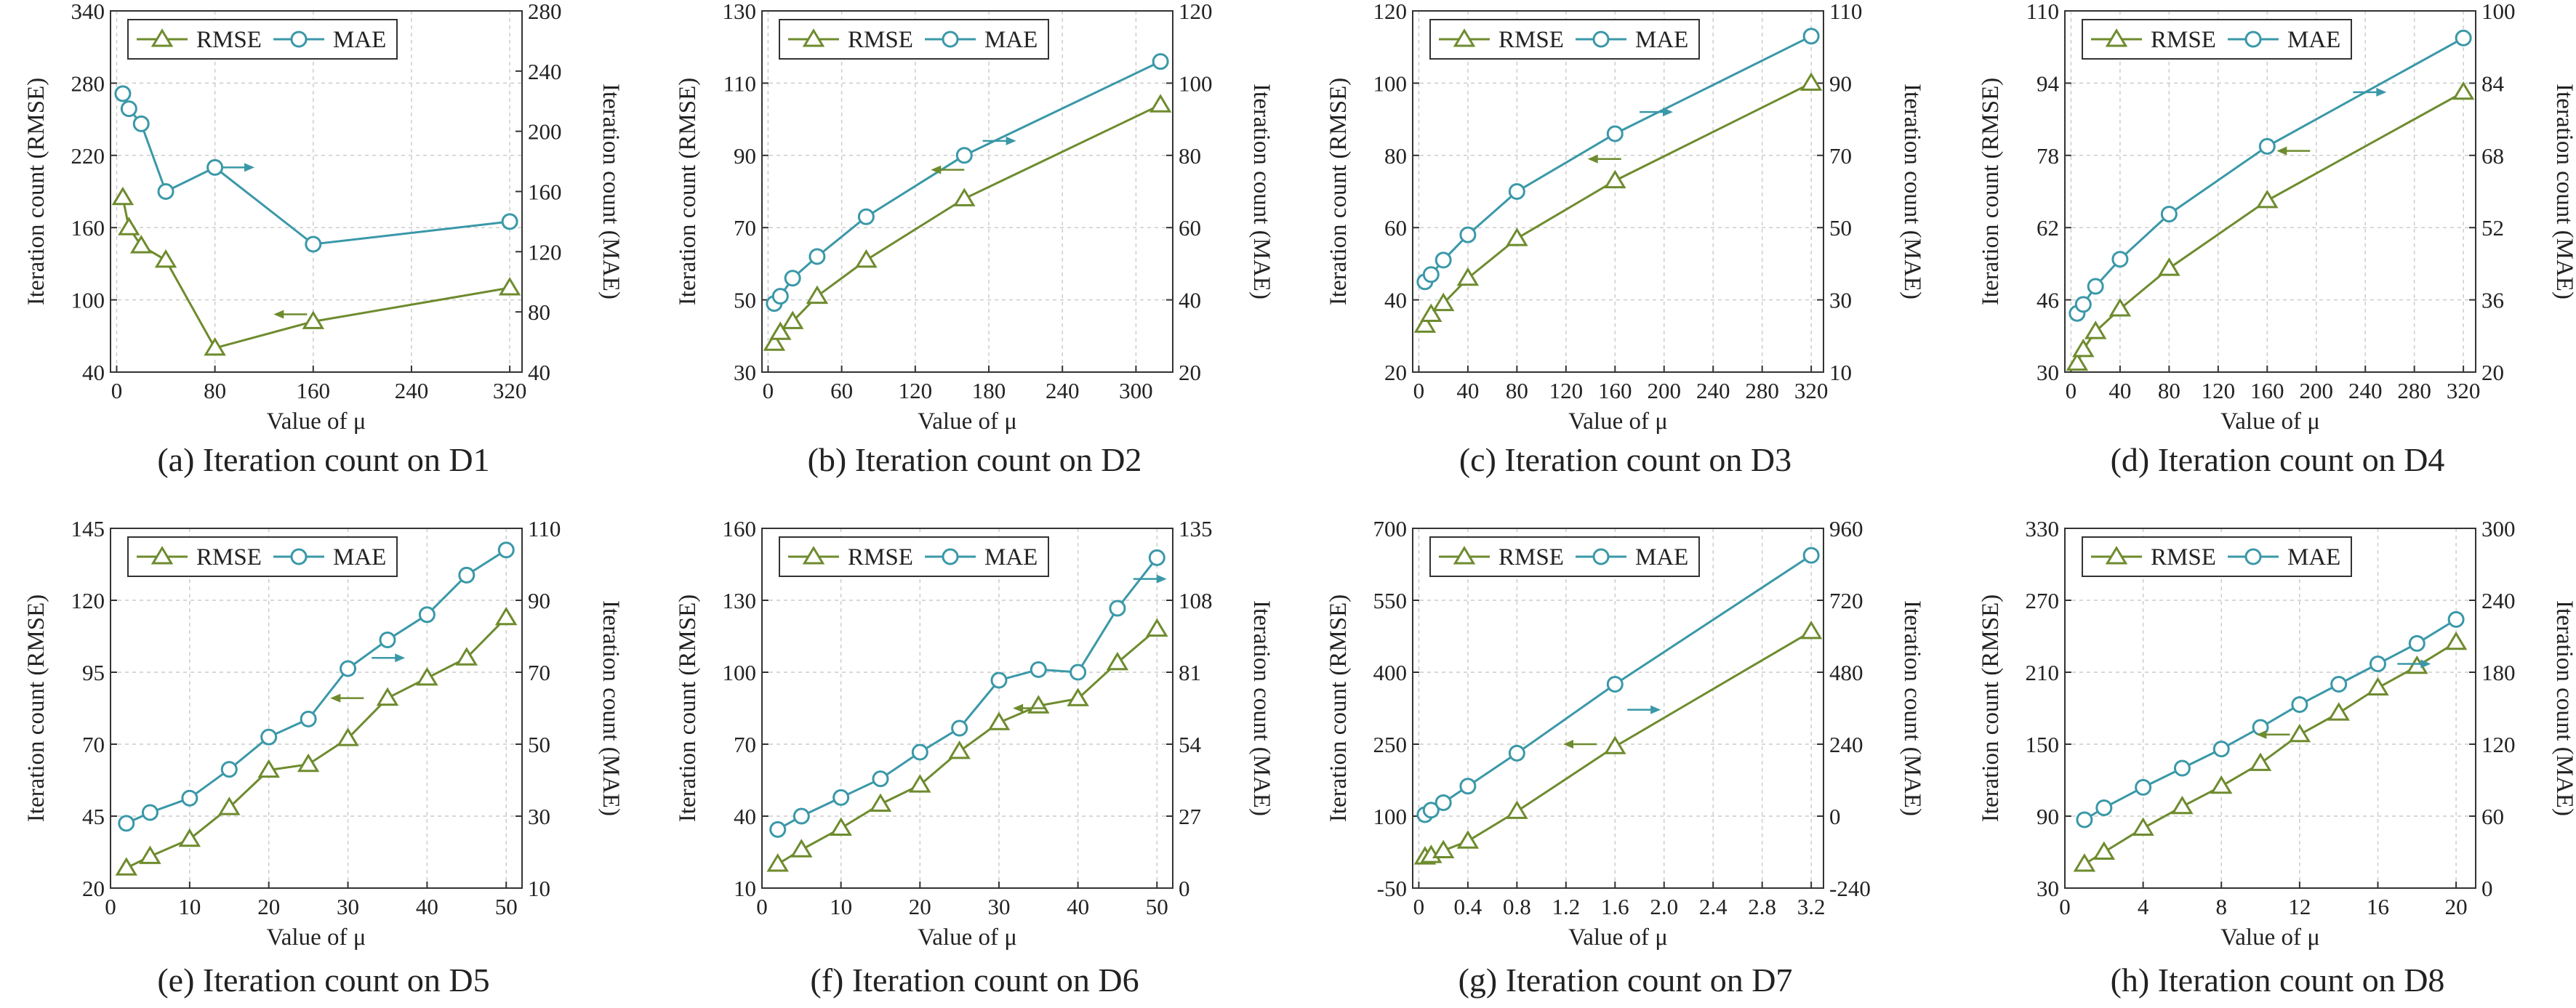  I want to click on axis-arrow-mae, so click(1657, 112).